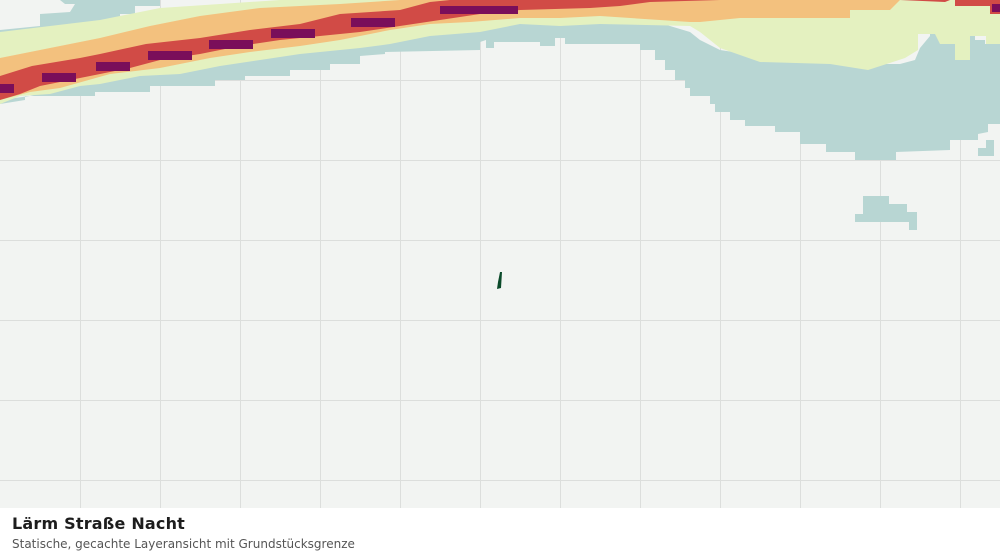 The height and width of the screenshot is (560, 1000). What do you see at coordinates (99, 523) in the screenshot?
I see `layer-title: Lärm Straße Nacht` at bounding box center [99, 523].